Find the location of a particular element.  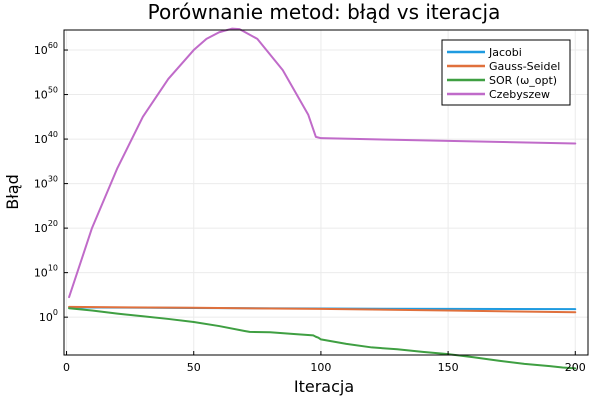

y-tick-exponent: 0 is located at coordinates (55, 312).